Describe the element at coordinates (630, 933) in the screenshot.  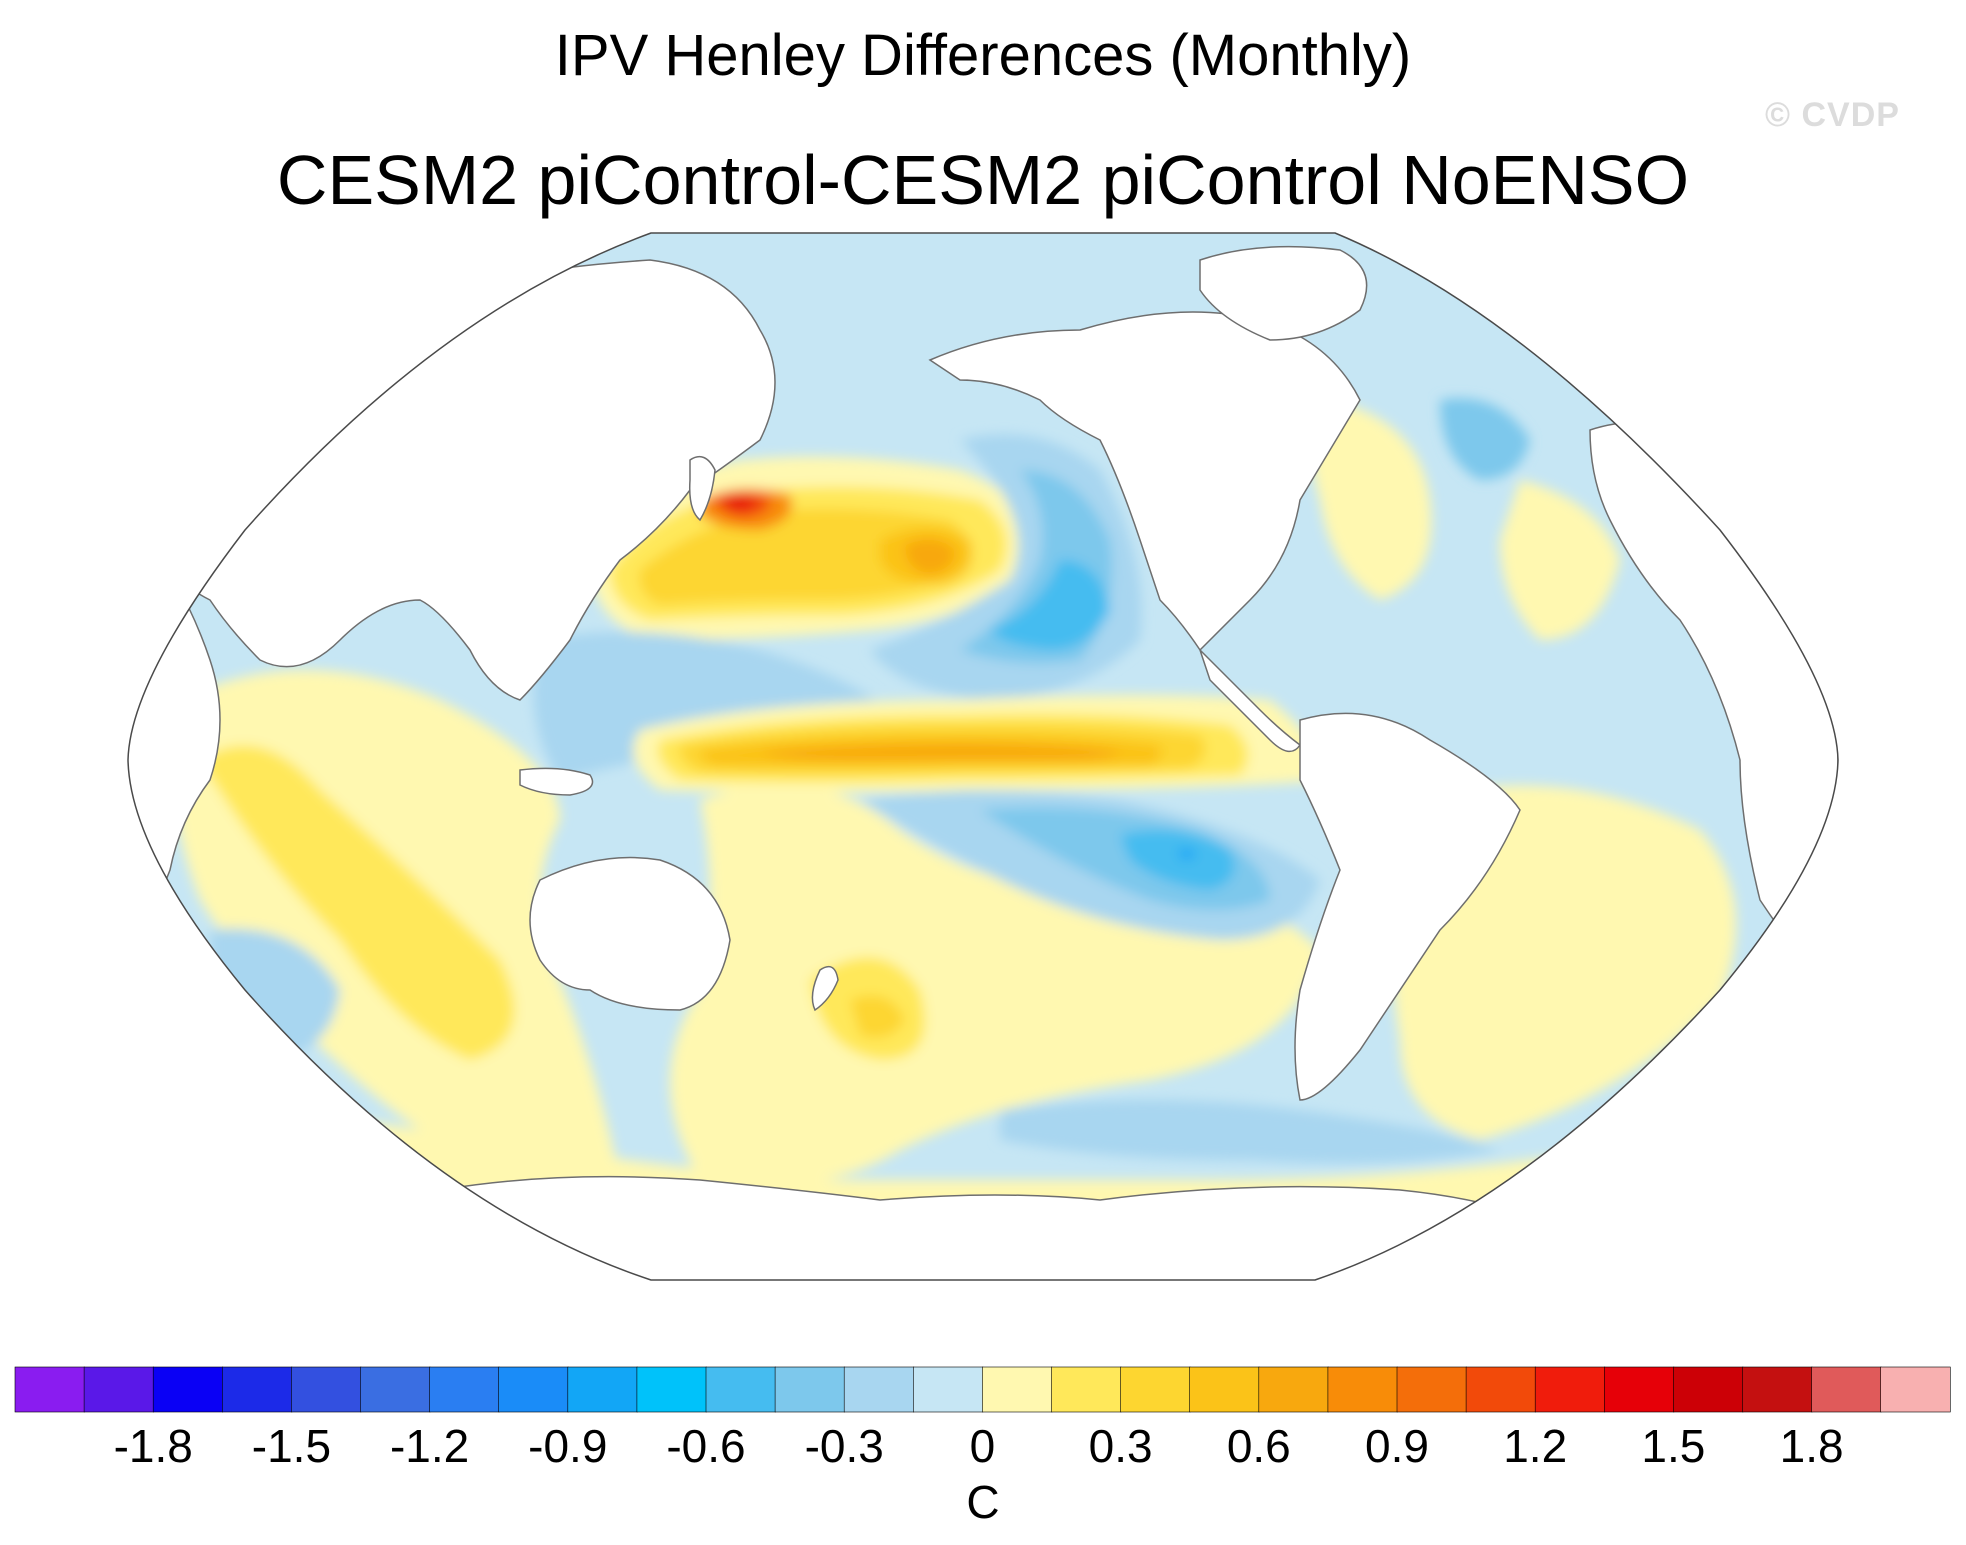
I see `australia-landmass` at that location.